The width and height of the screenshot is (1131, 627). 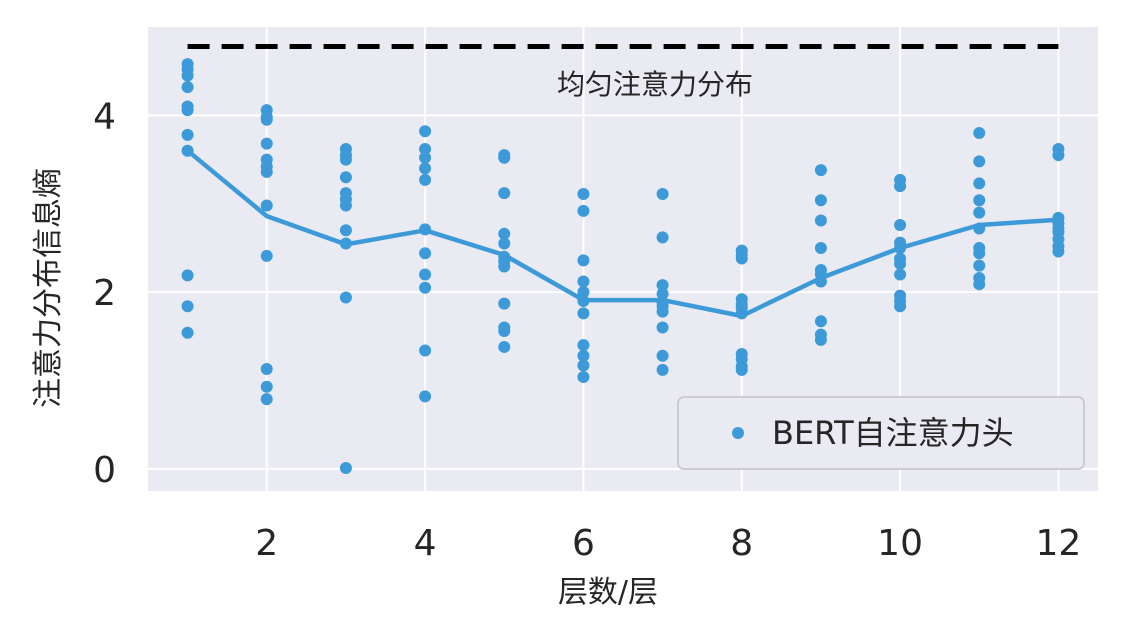 I want to click on y-tick-label: 4, so click(x=104, y=116).